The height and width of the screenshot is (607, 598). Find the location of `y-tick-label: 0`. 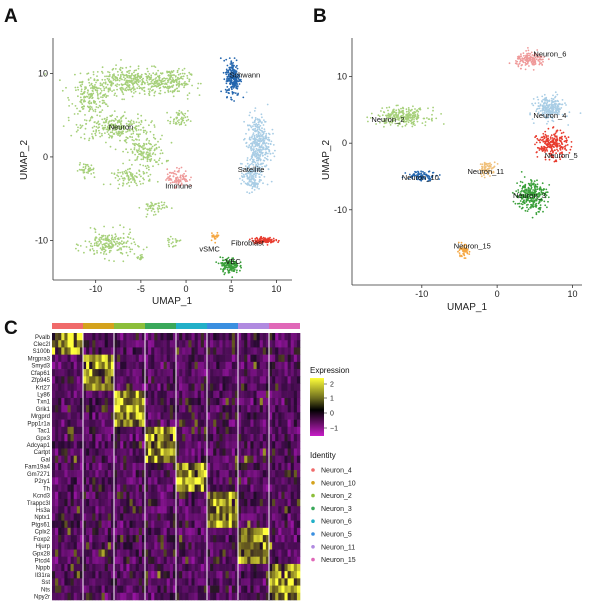

y-tick-label: 0 is located at coordinates (45, 157).